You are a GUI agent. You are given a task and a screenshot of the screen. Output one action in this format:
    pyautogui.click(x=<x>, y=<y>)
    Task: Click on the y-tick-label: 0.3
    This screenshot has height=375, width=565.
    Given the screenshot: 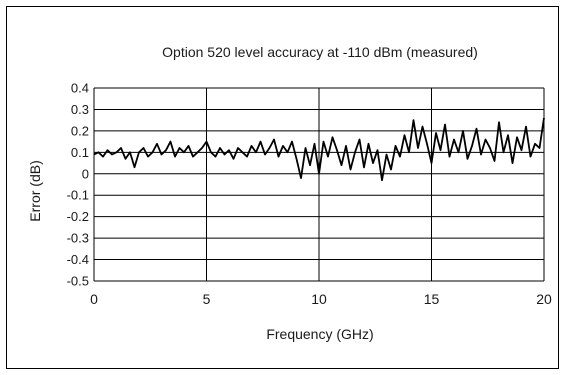 What is the action you would take?
    pyautogui.click(x=80, y=109)
    